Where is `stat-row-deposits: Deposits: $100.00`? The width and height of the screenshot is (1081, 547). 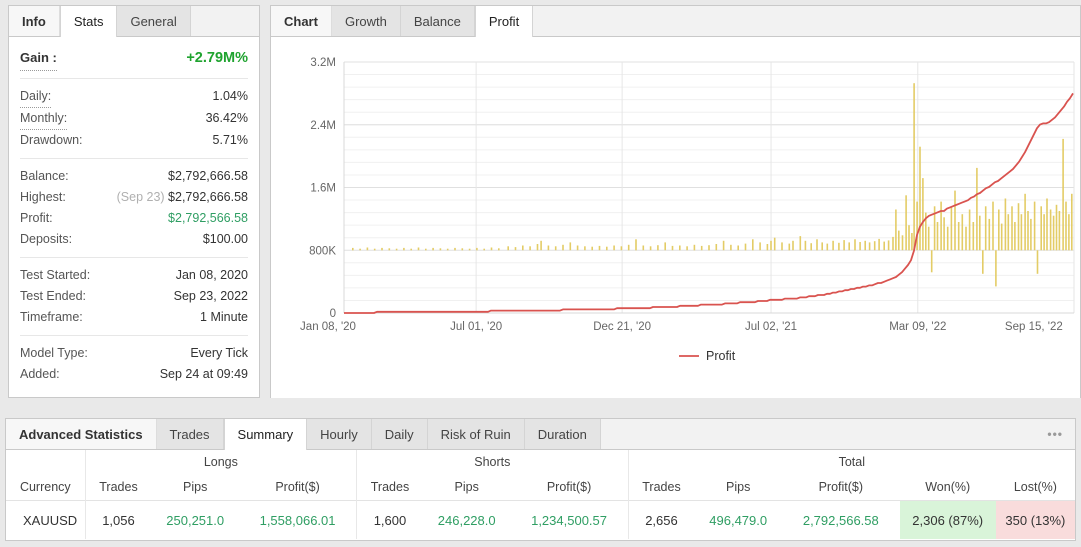 stat-row-deposits: Deposits: $100.00 is located at coordinates (134, 239).